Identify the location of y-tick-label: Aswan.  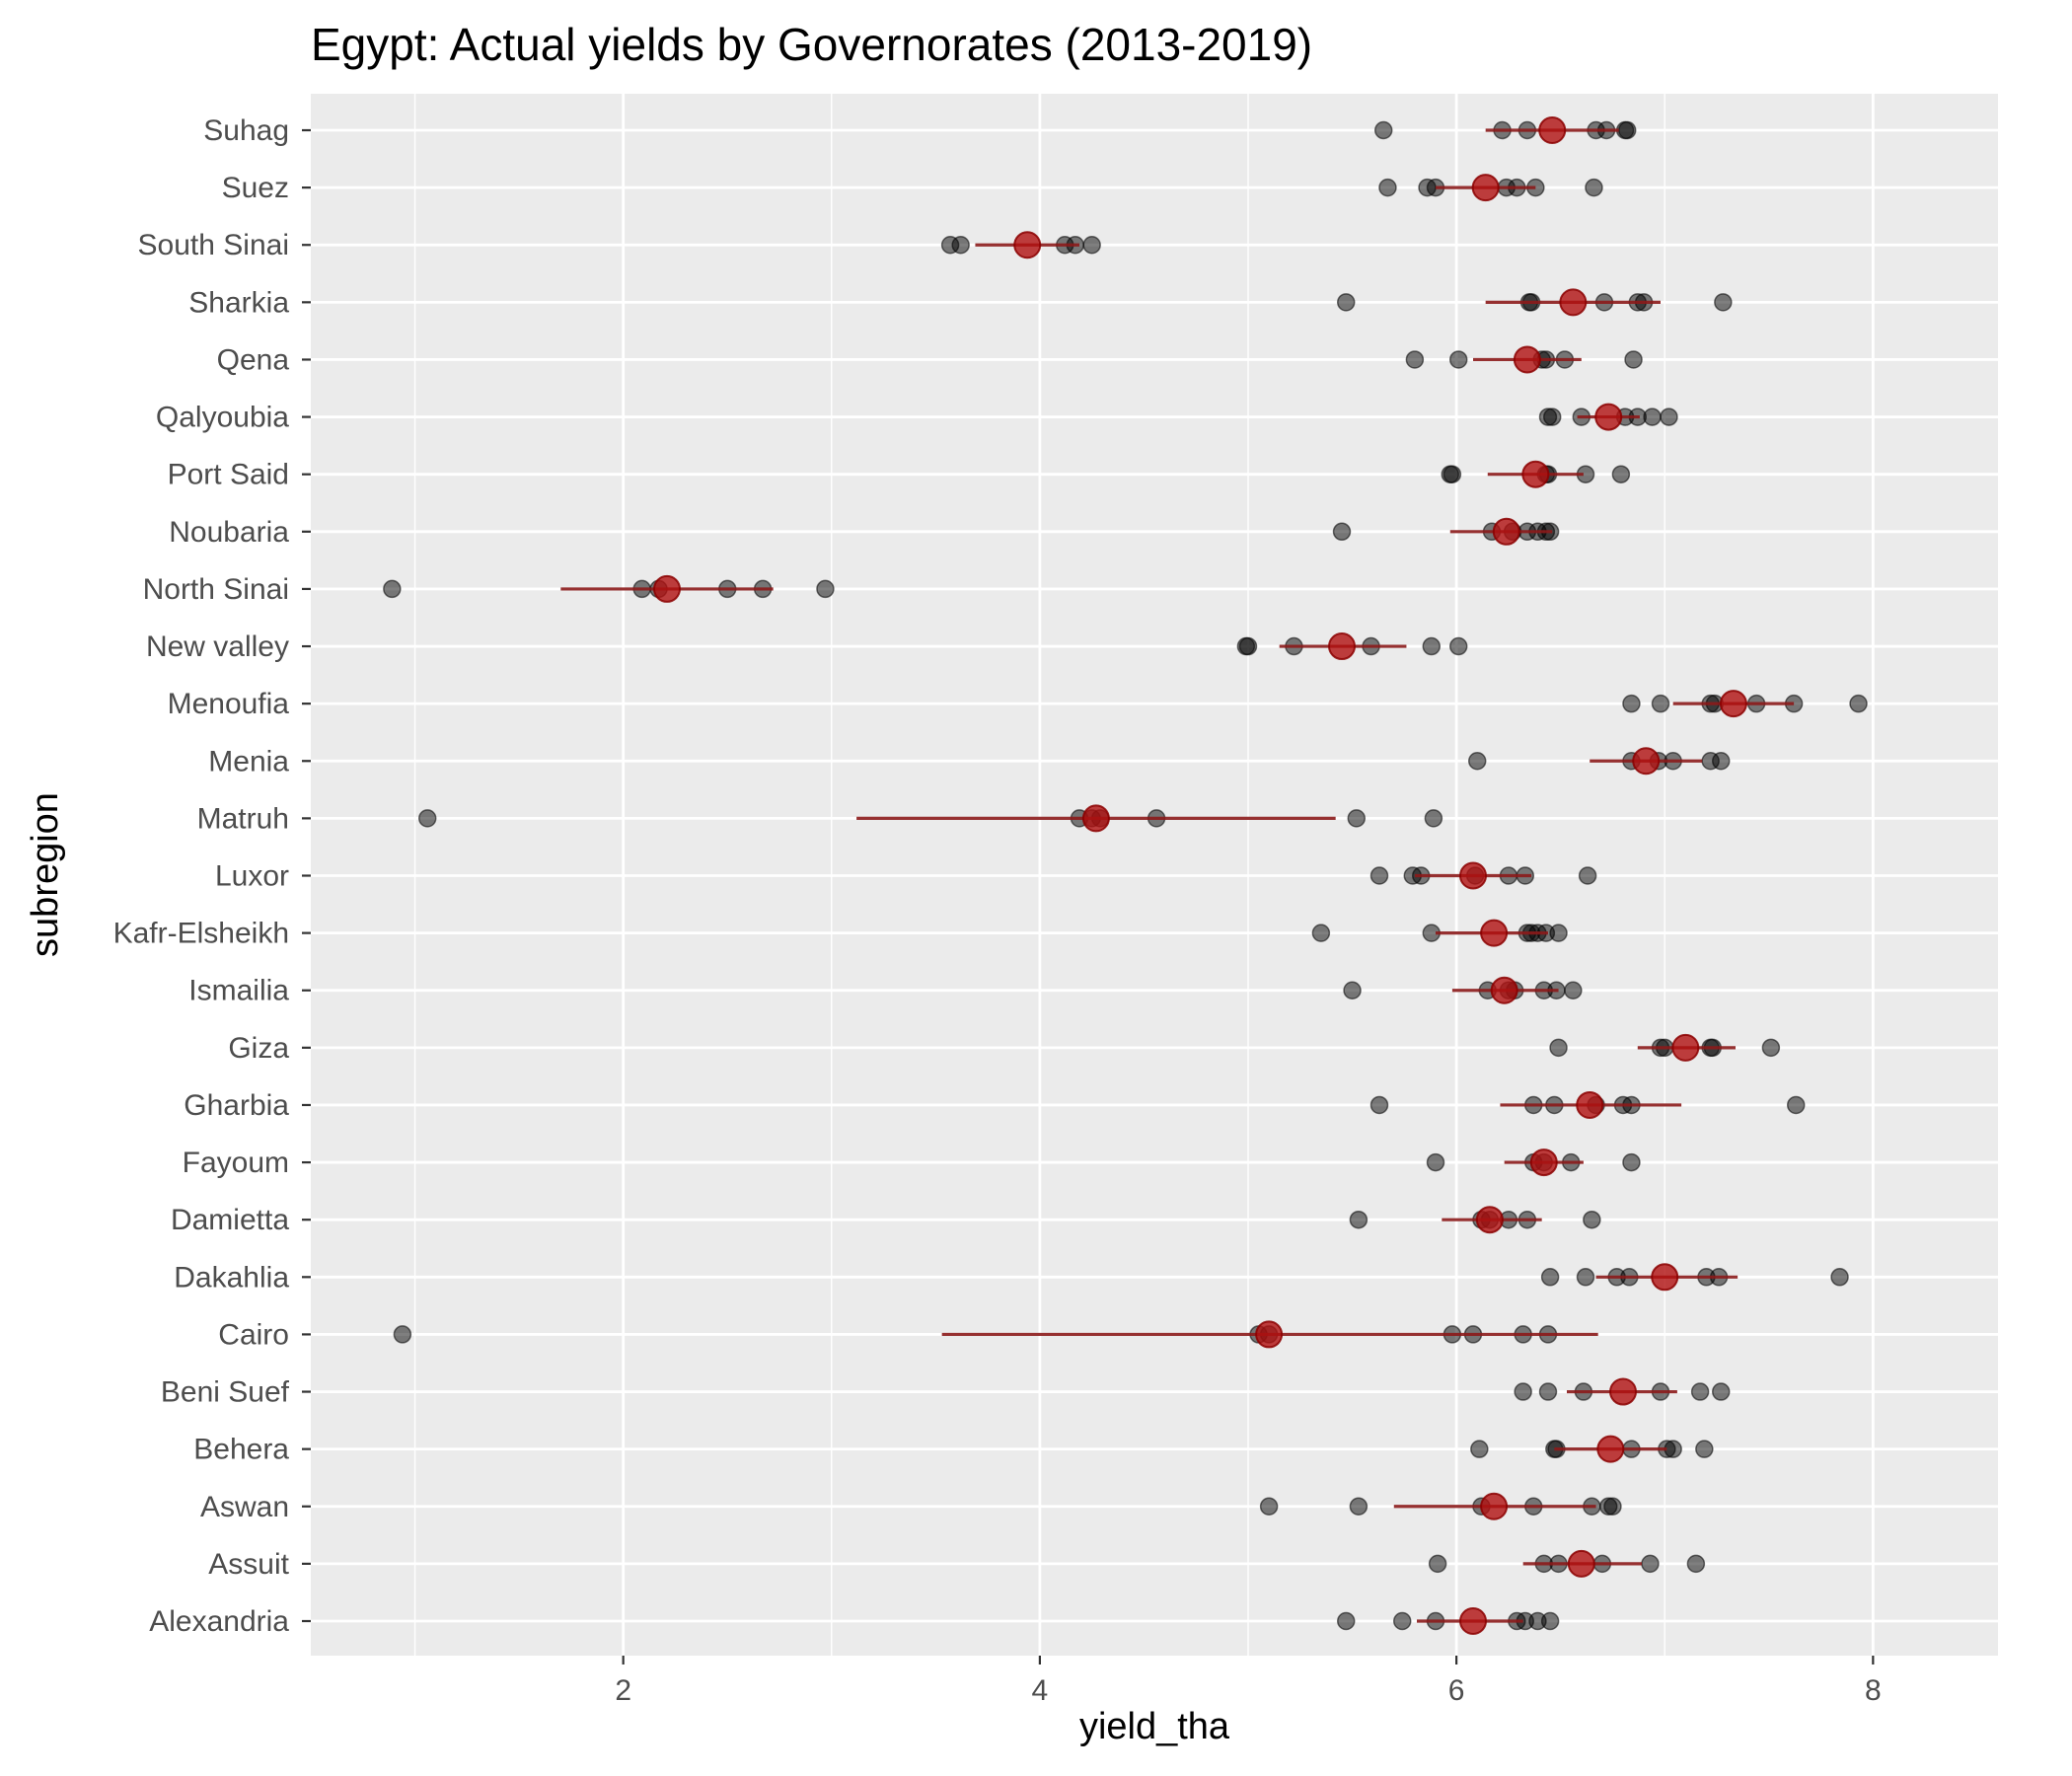
(245, 1507).